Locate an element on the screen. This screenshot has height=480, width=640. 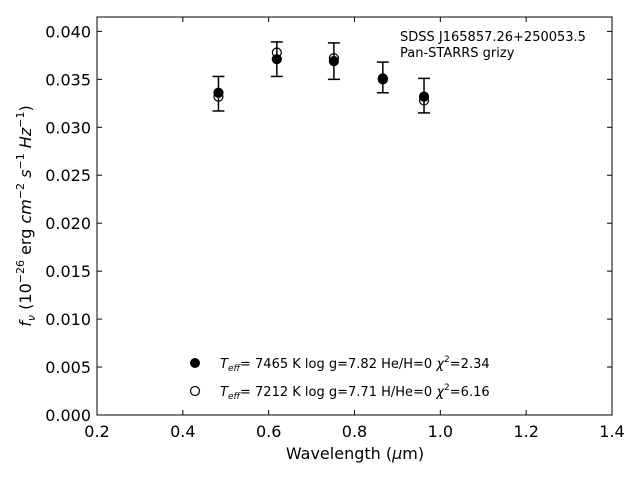
legend-entry-1: Teff= 7465 K log g=7.82 He/H=0 χ2=2.34 is located at coordinates (355, 364).